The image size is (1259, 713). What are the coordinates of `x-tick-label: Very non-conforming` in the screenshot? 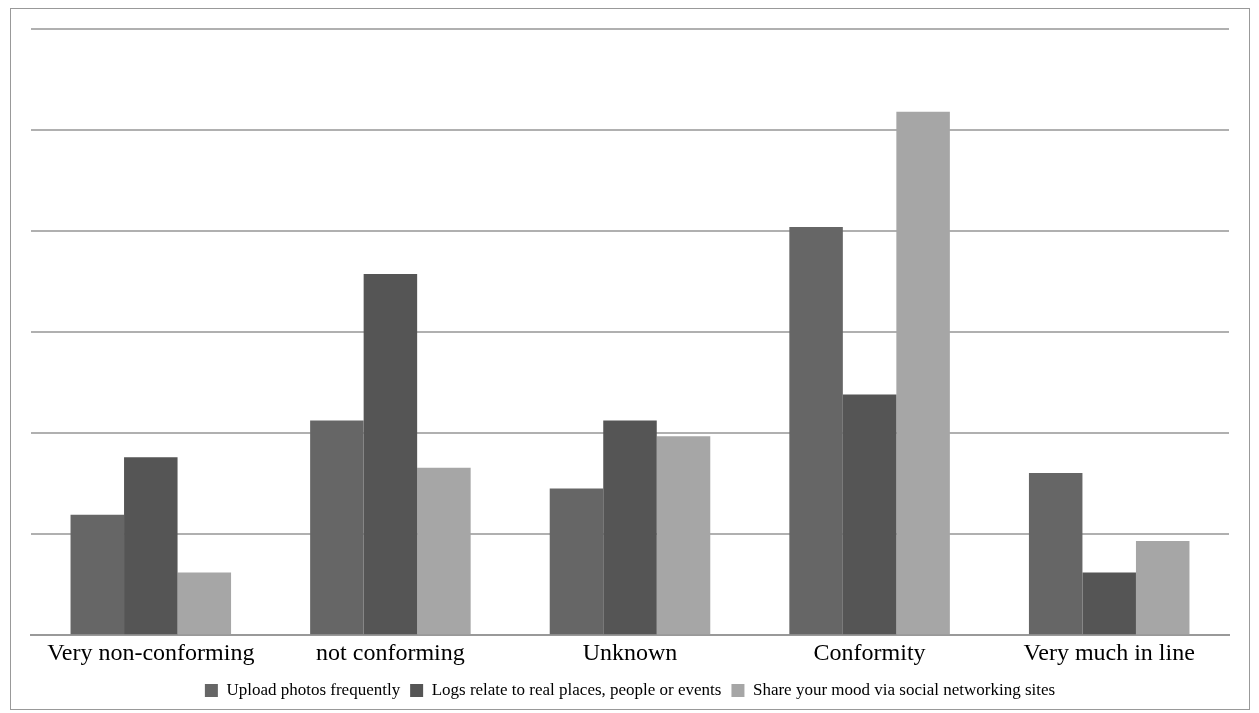 It's located at (151, 651).